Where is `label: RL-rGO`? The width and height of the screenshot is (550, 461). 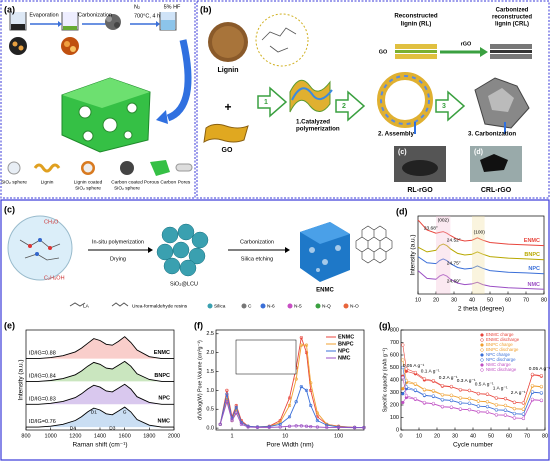 label: RL-rGO is located at coordinates (420, 190).